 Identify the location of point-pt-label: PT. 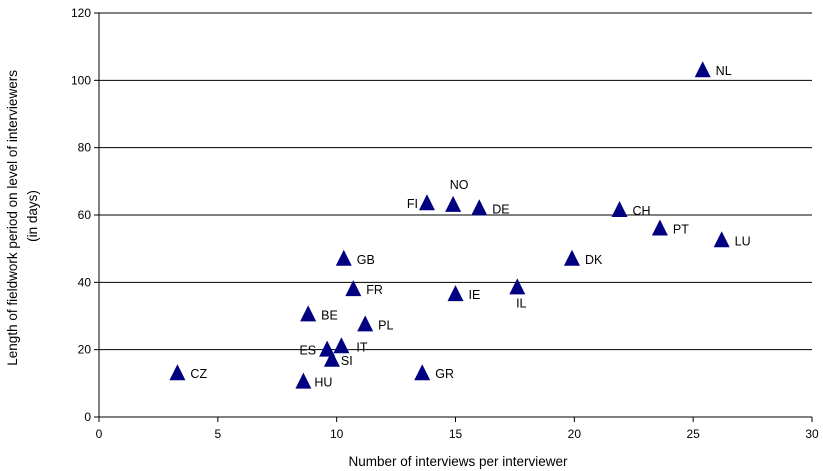
(681, 229).